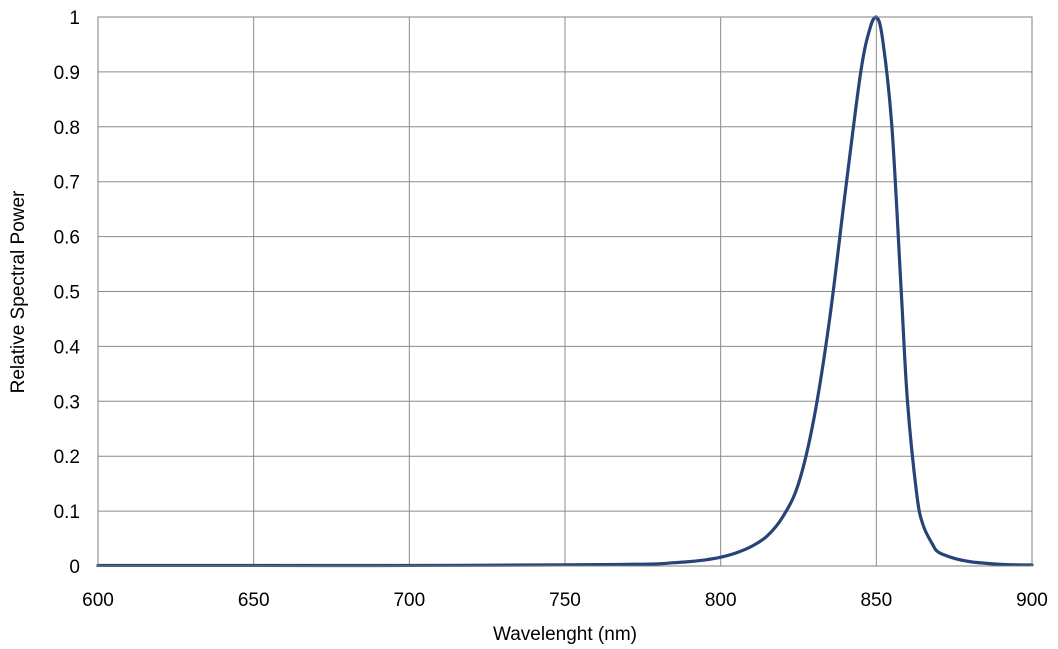 This screenshot has width=1058, height=649. What do you see at coordinates (74, 18) in the screenshot?
I see `y-tick-label: 1` at bounding box center [74, 18].